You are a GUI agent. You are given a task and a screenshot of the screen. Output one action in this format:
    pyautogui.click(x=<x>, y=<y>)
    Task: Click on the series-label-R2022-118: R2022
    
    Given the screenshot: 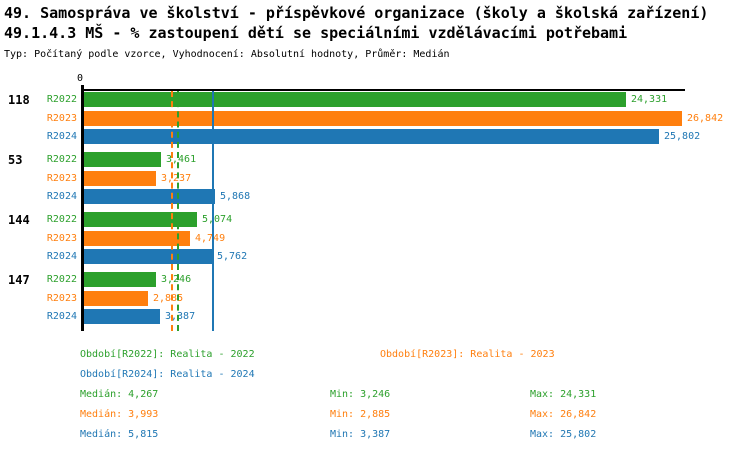 What is the action you would take?
    pyautogui.click(x=61, y=99)
    